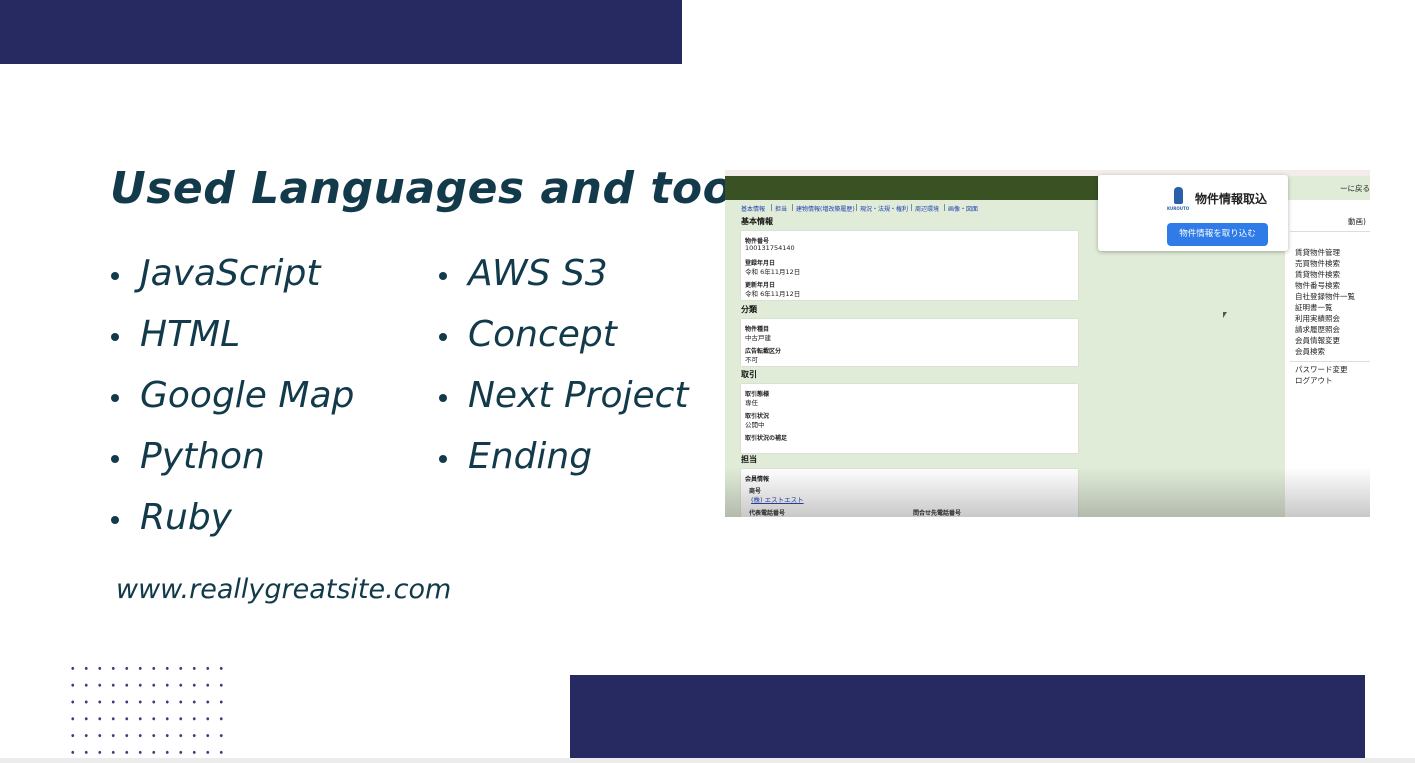 This screenshot has width=1415, height=763. What do you see at coordinates (753, 209) in the screenshot?
I see `nav-tab: 基本情報` at bounding box center [753, 209].